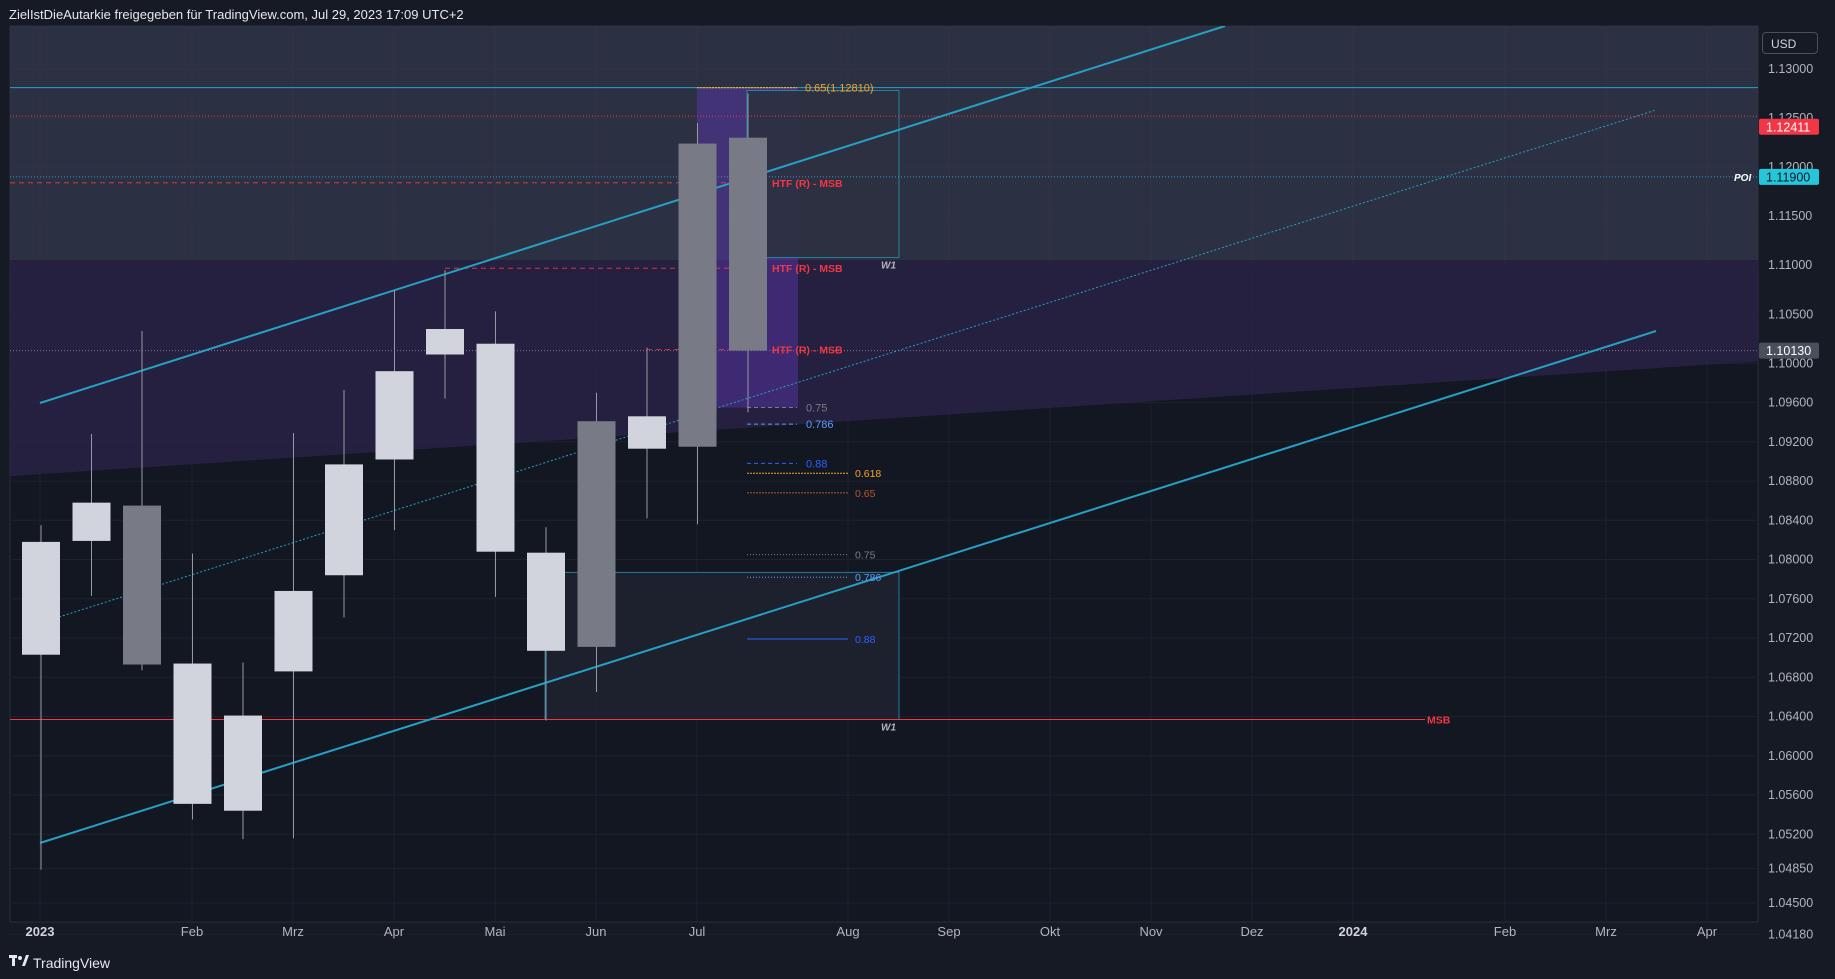  Describe the element at coordinates (1790, 677) in the screenshot. I see `price-tick-label: 1.06800` at that location.